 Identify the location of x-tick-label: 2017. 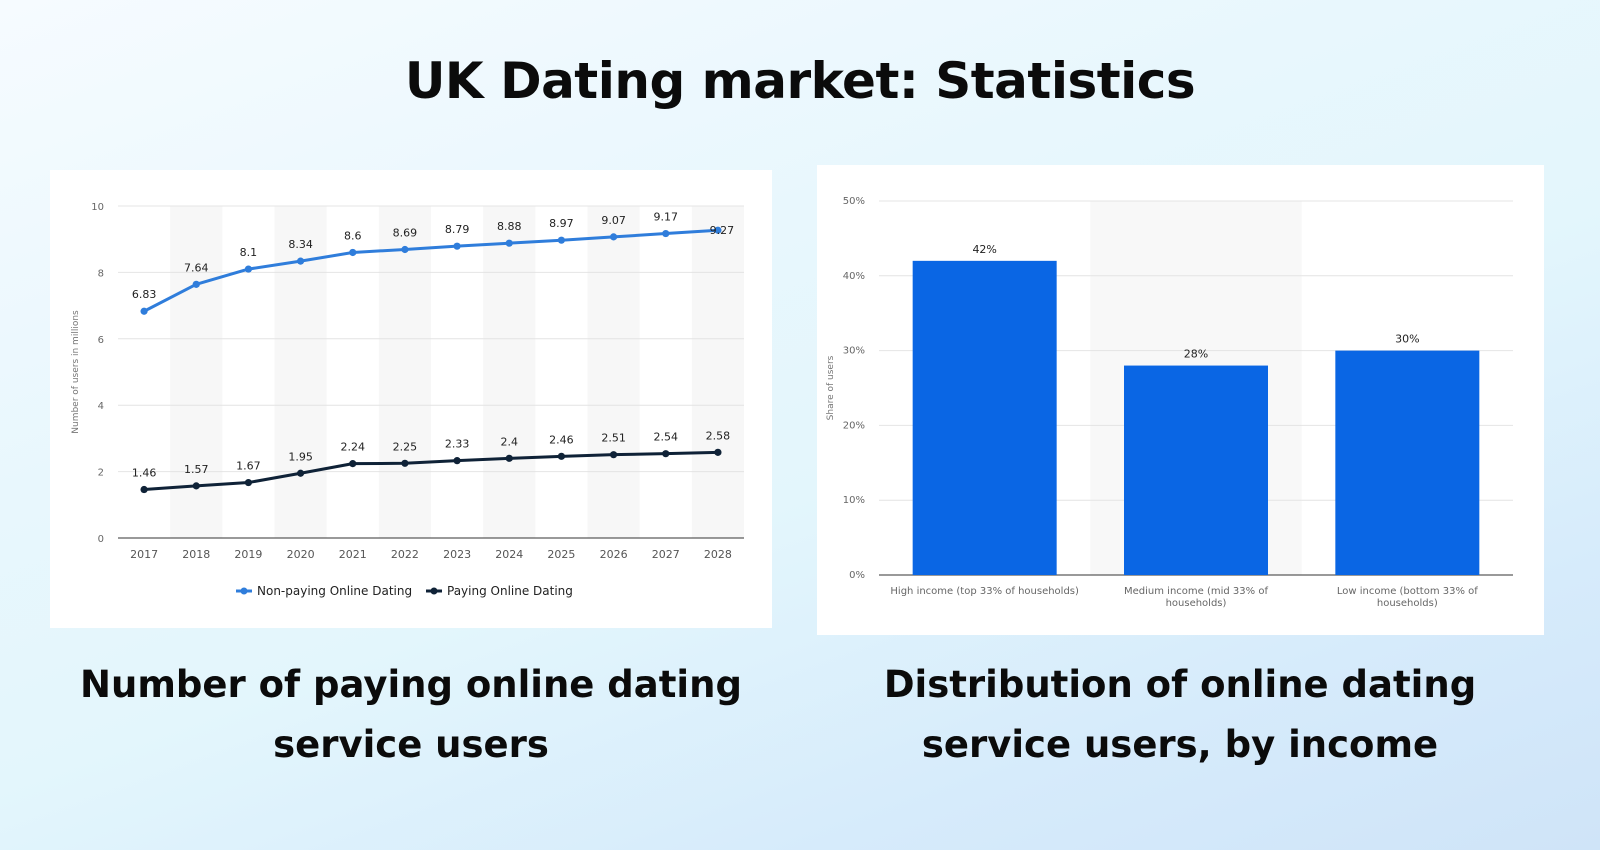
(144, 554).